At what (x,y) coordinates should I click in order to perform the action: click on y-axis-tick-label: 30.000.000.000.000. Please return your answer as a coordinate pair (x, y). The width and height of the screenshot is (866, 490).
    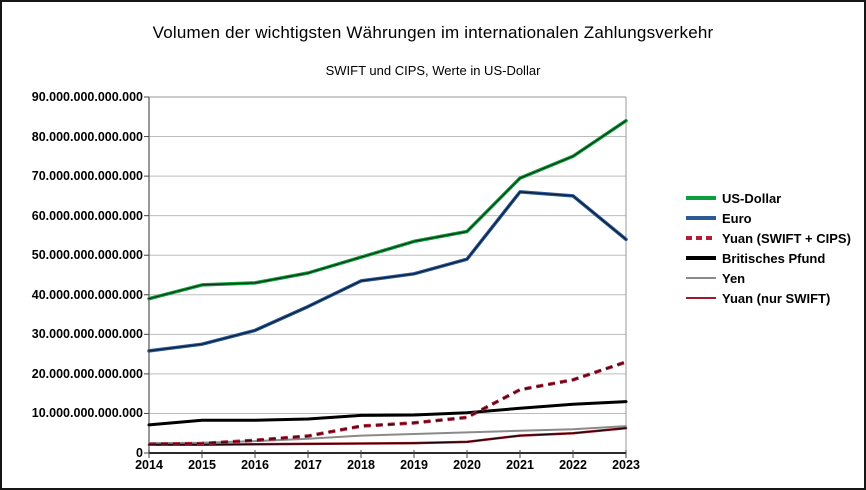
    Looking at the image, I should click on (87, 334).